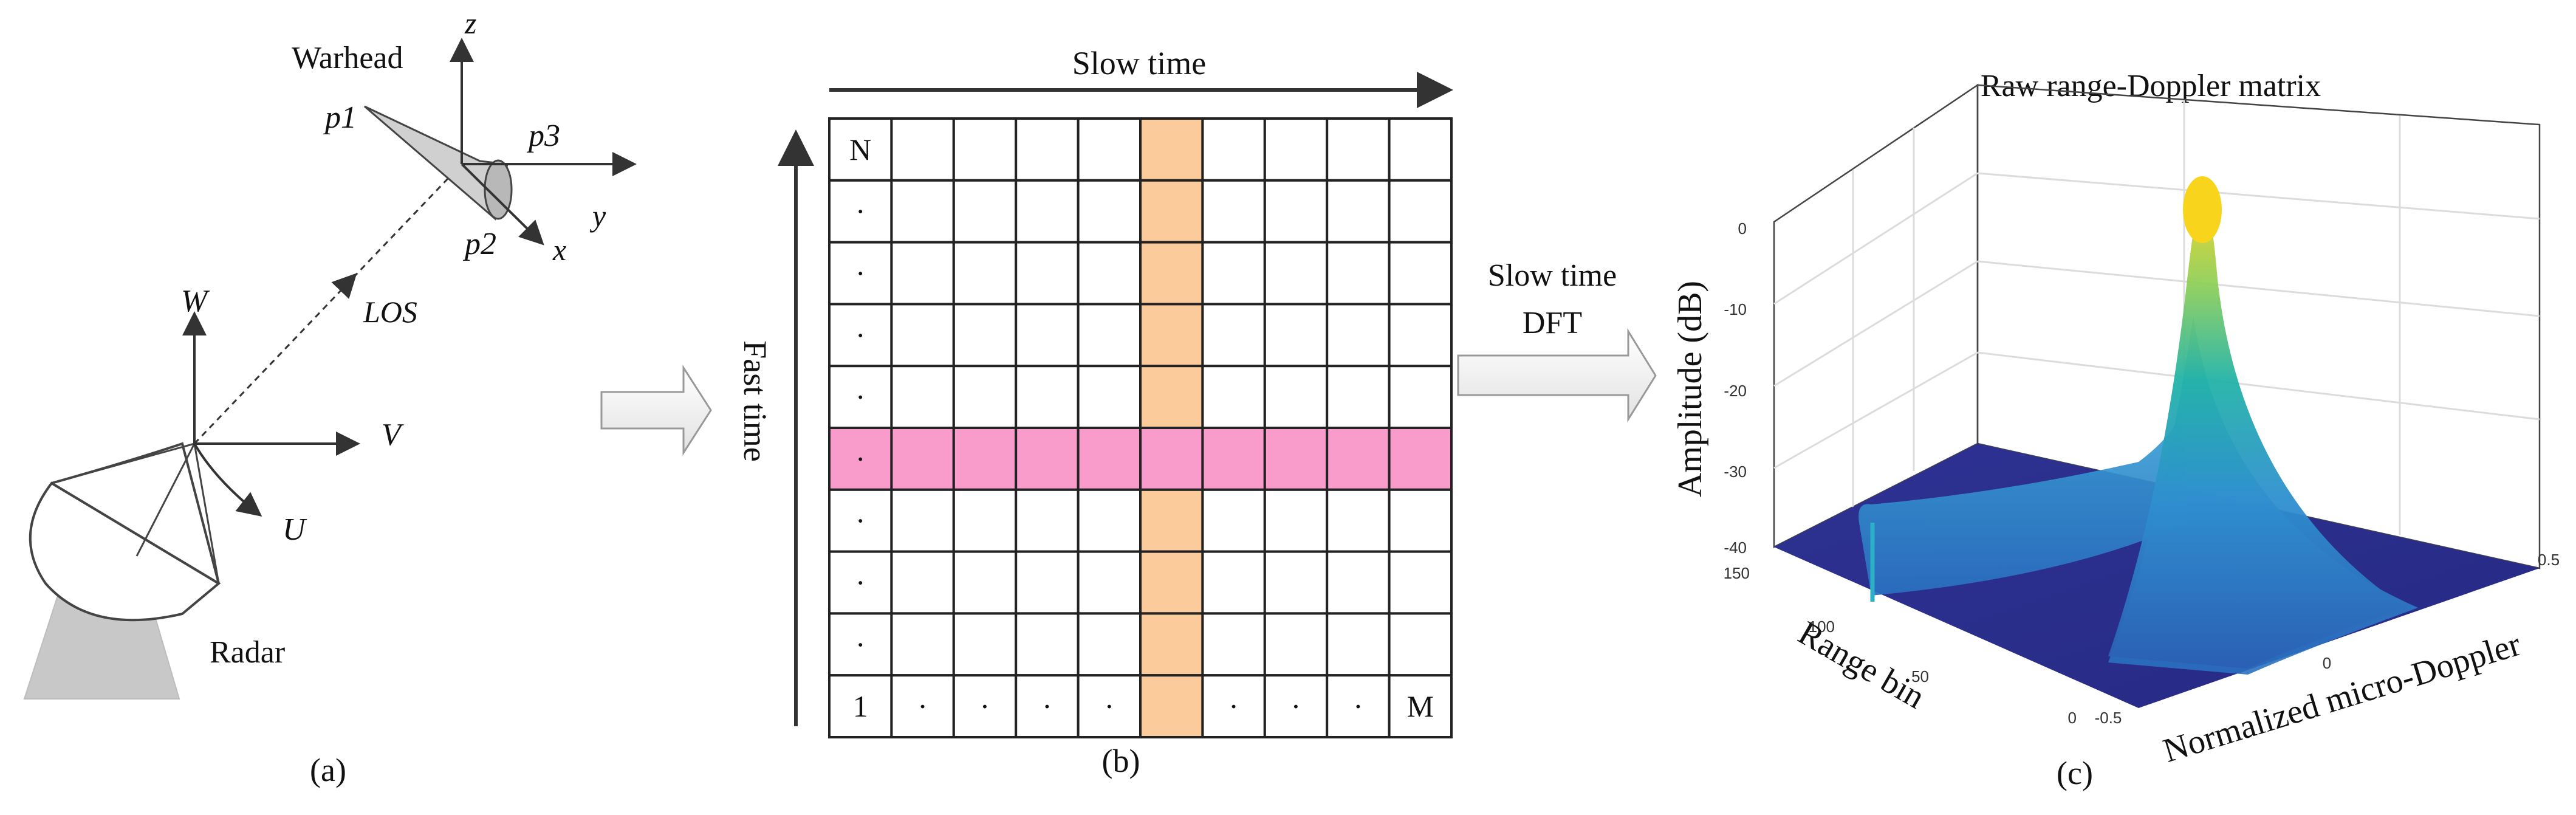  Describe the element at coordinates (2072, 718) in the screenshot. I see `y-tick-0: 0` at that location.